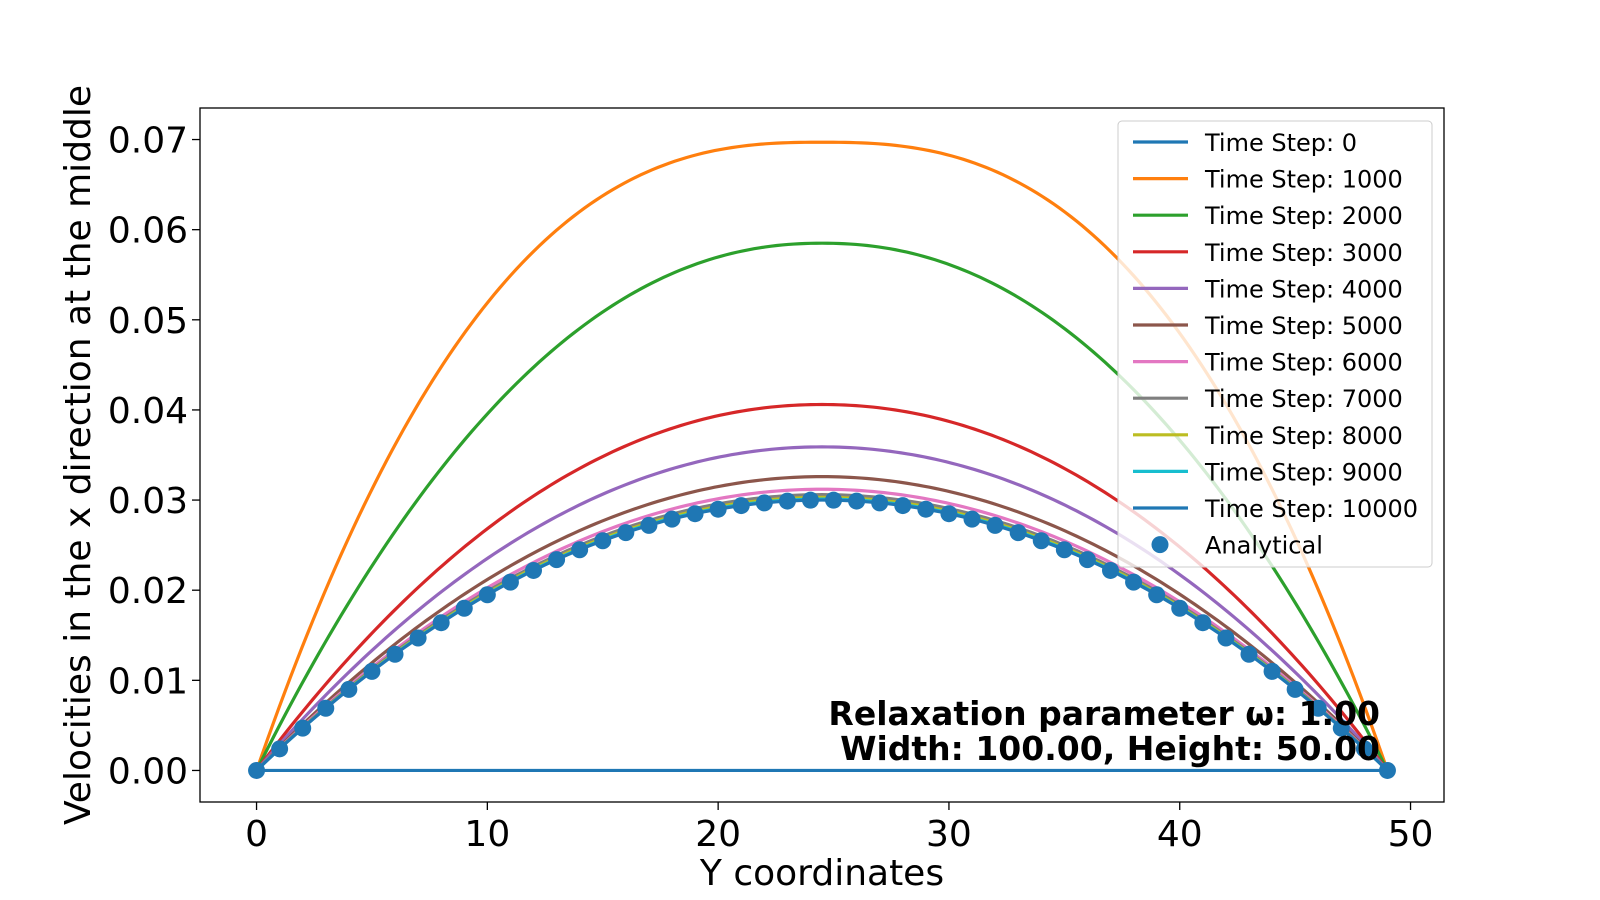 Image resolution: width=1600 pixels, height=900 pixels. Describe the element at coordinates (148, 321) in the screenshot. I see `y-tick-label: 0.05` at that location.